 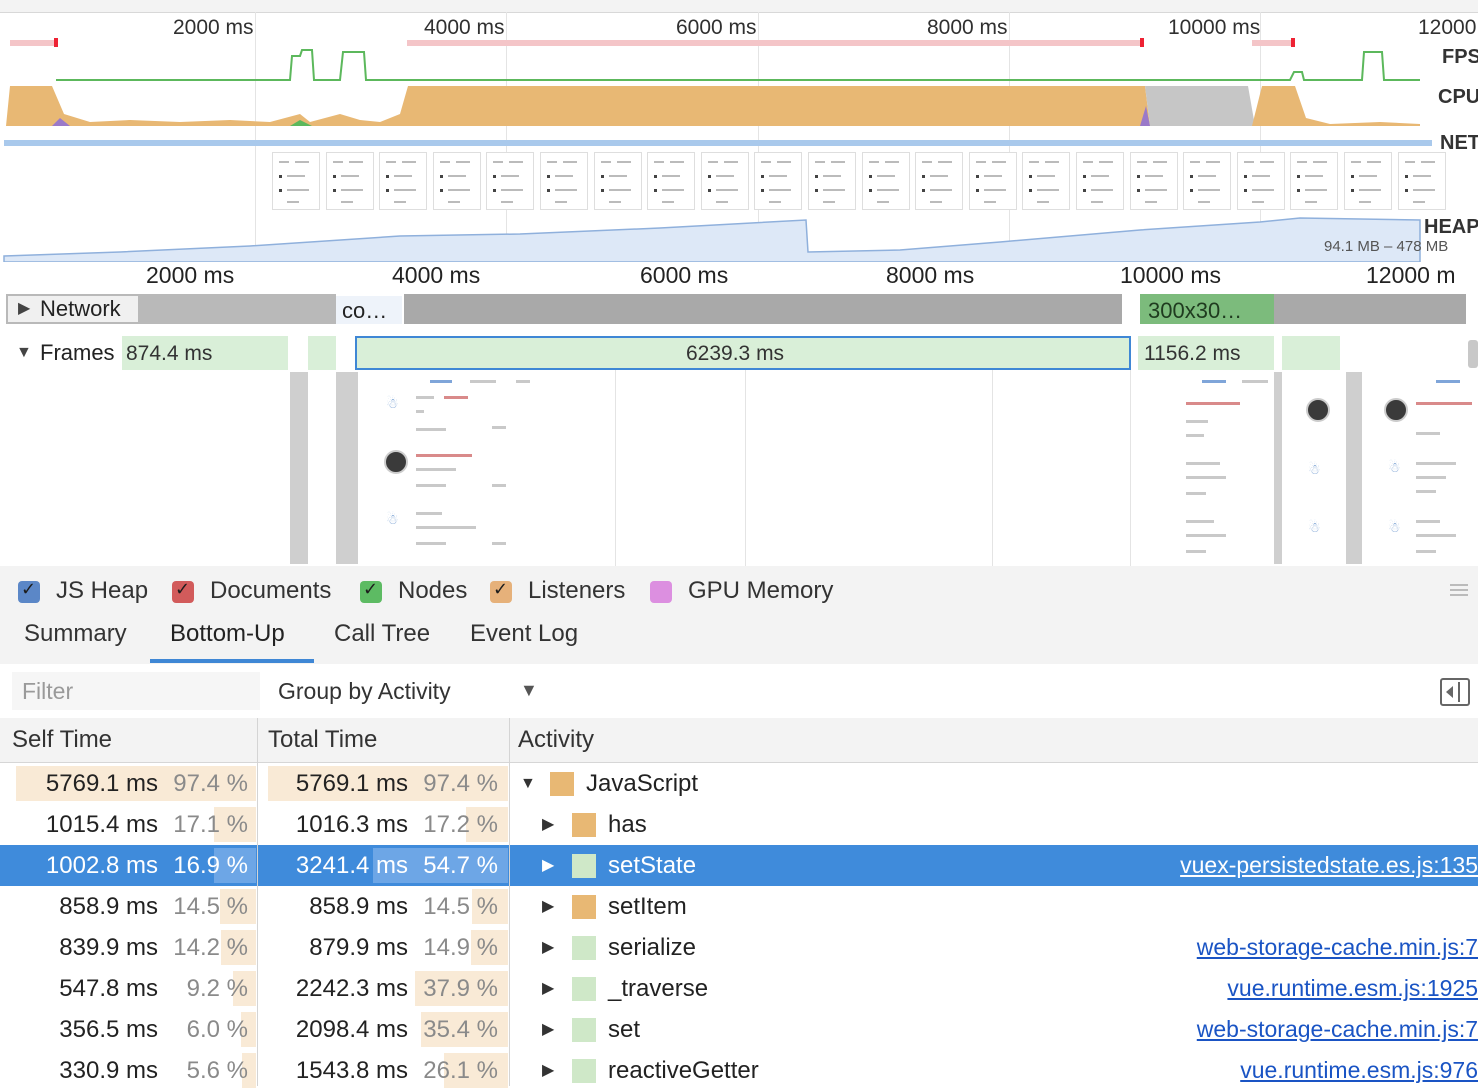 What do you see at coordinates (1458, 97) in the screenshot?
I see `cpu-track-label: CPU` at bounding box center [1458, 97].